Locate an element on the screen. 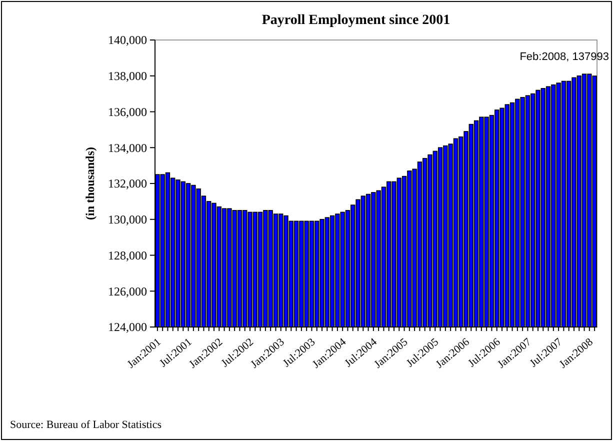 The width and height of the screenshot is (613, 441). source-note: Source: Bureau of Labor Statistics is located at coordinates (86, 425).